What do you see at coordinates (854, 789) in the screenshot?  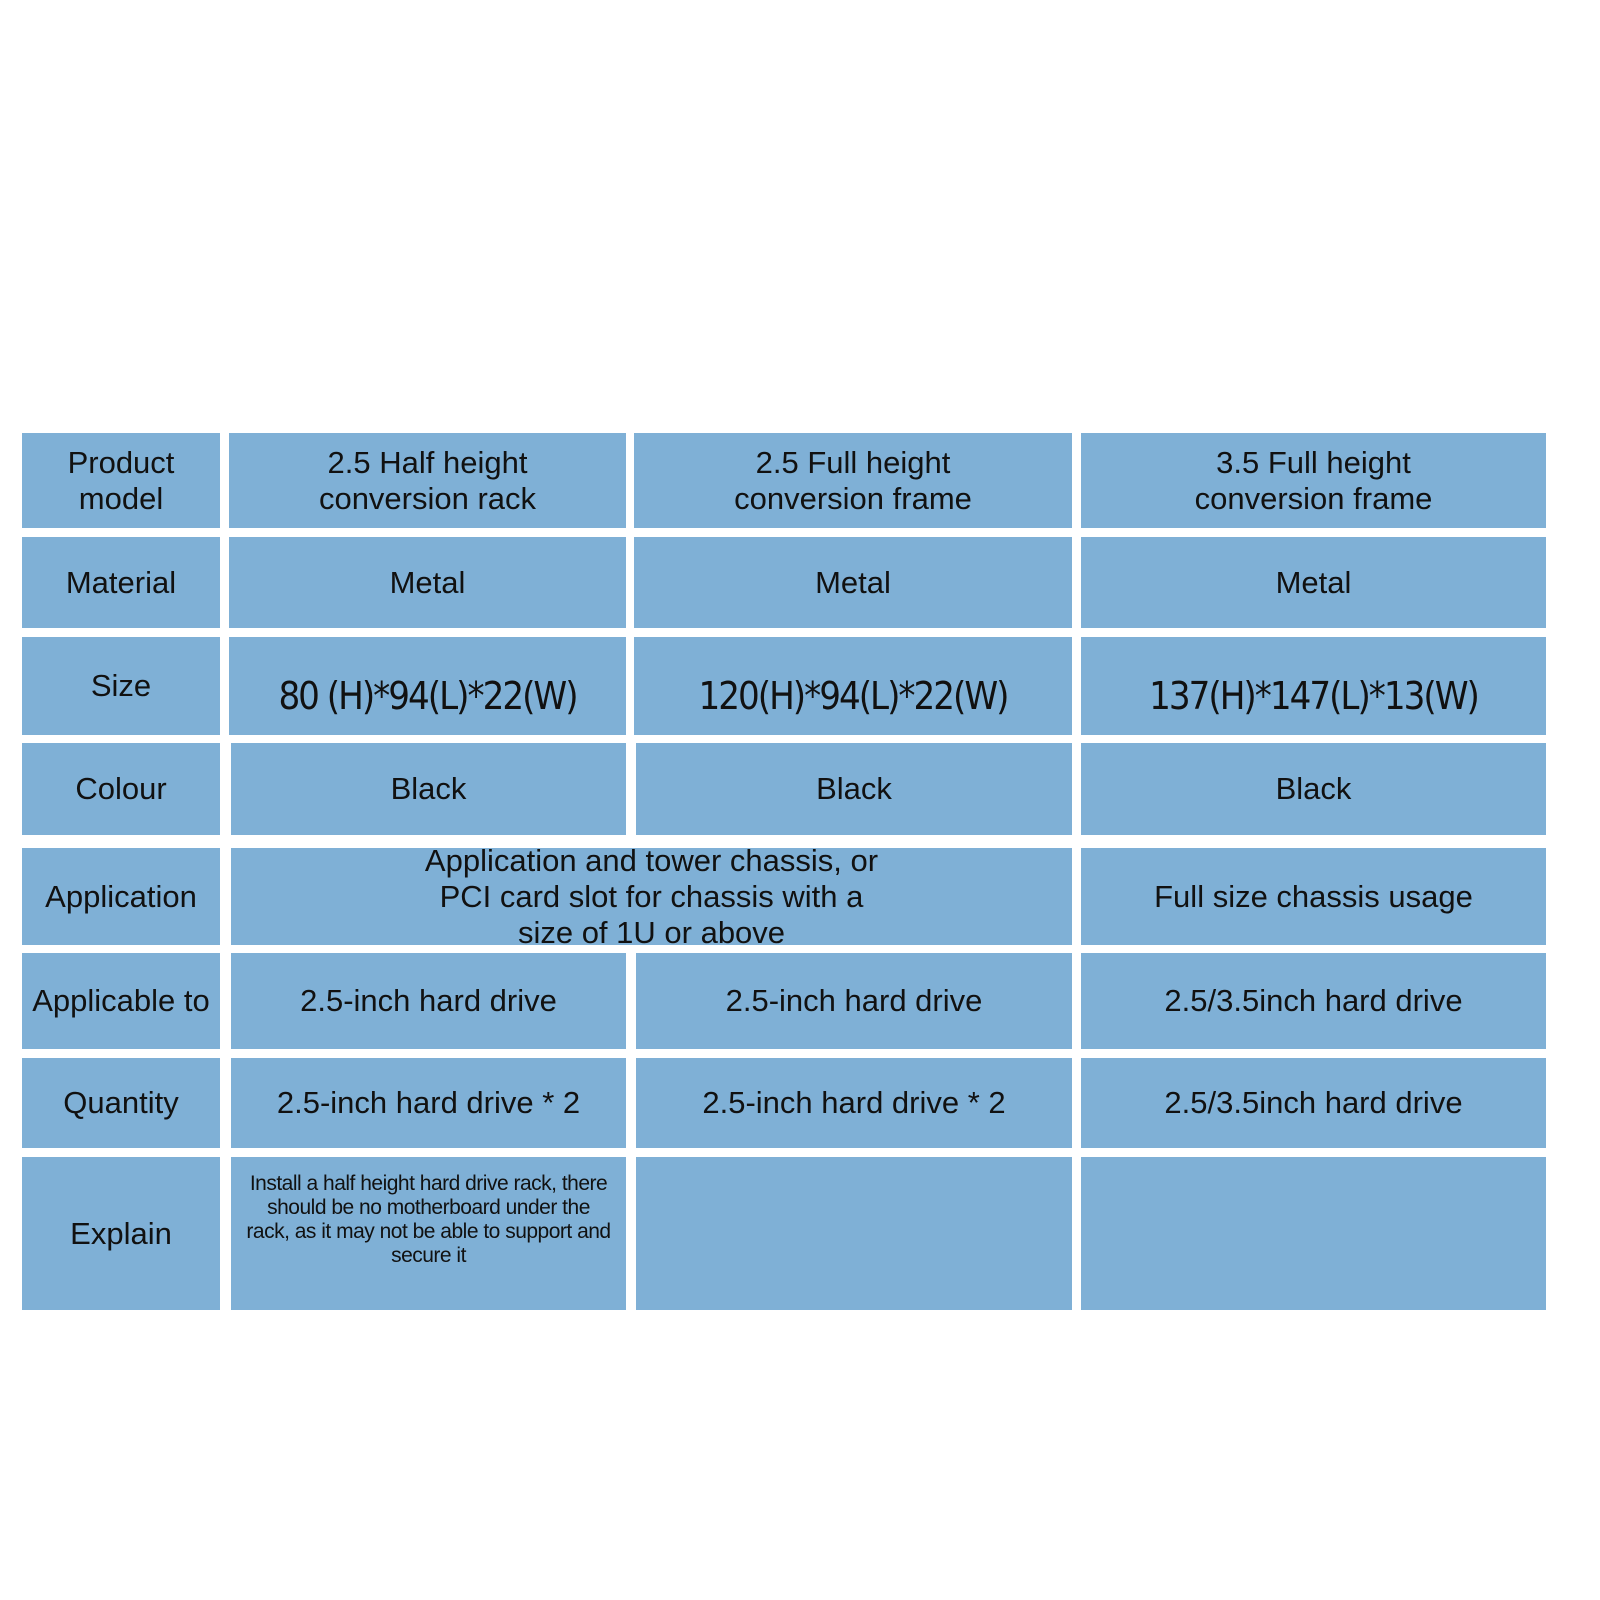 I see `cell-colour-2: Black` at bounding box center [854, 789].